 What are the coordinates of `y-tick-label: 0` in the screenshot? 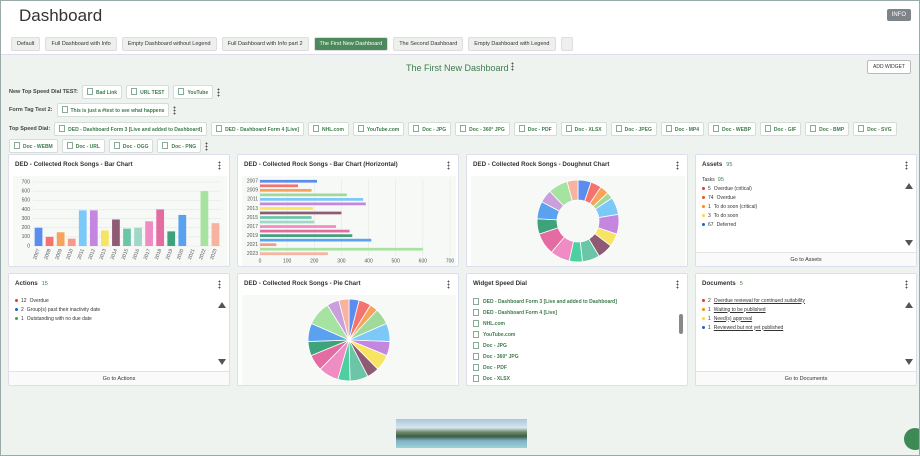 It's located at (28, 246).